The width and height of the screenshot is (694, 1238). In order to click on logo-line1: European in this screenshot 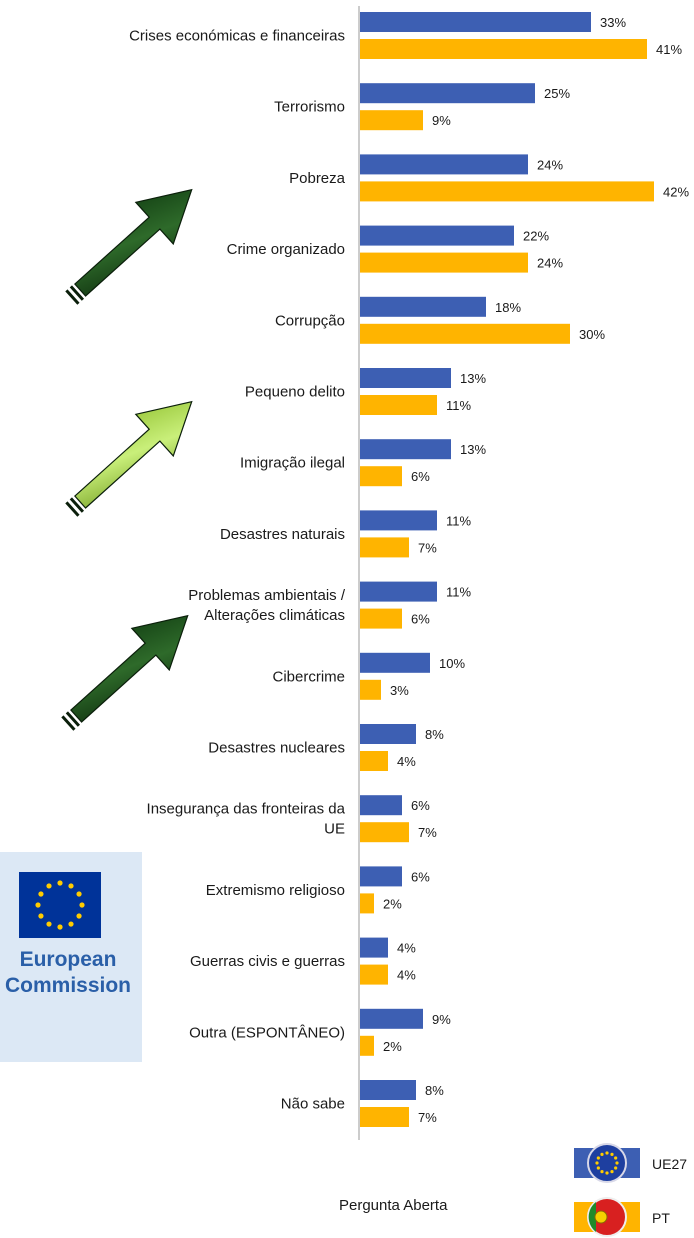, I will do `click(68, 959)`.